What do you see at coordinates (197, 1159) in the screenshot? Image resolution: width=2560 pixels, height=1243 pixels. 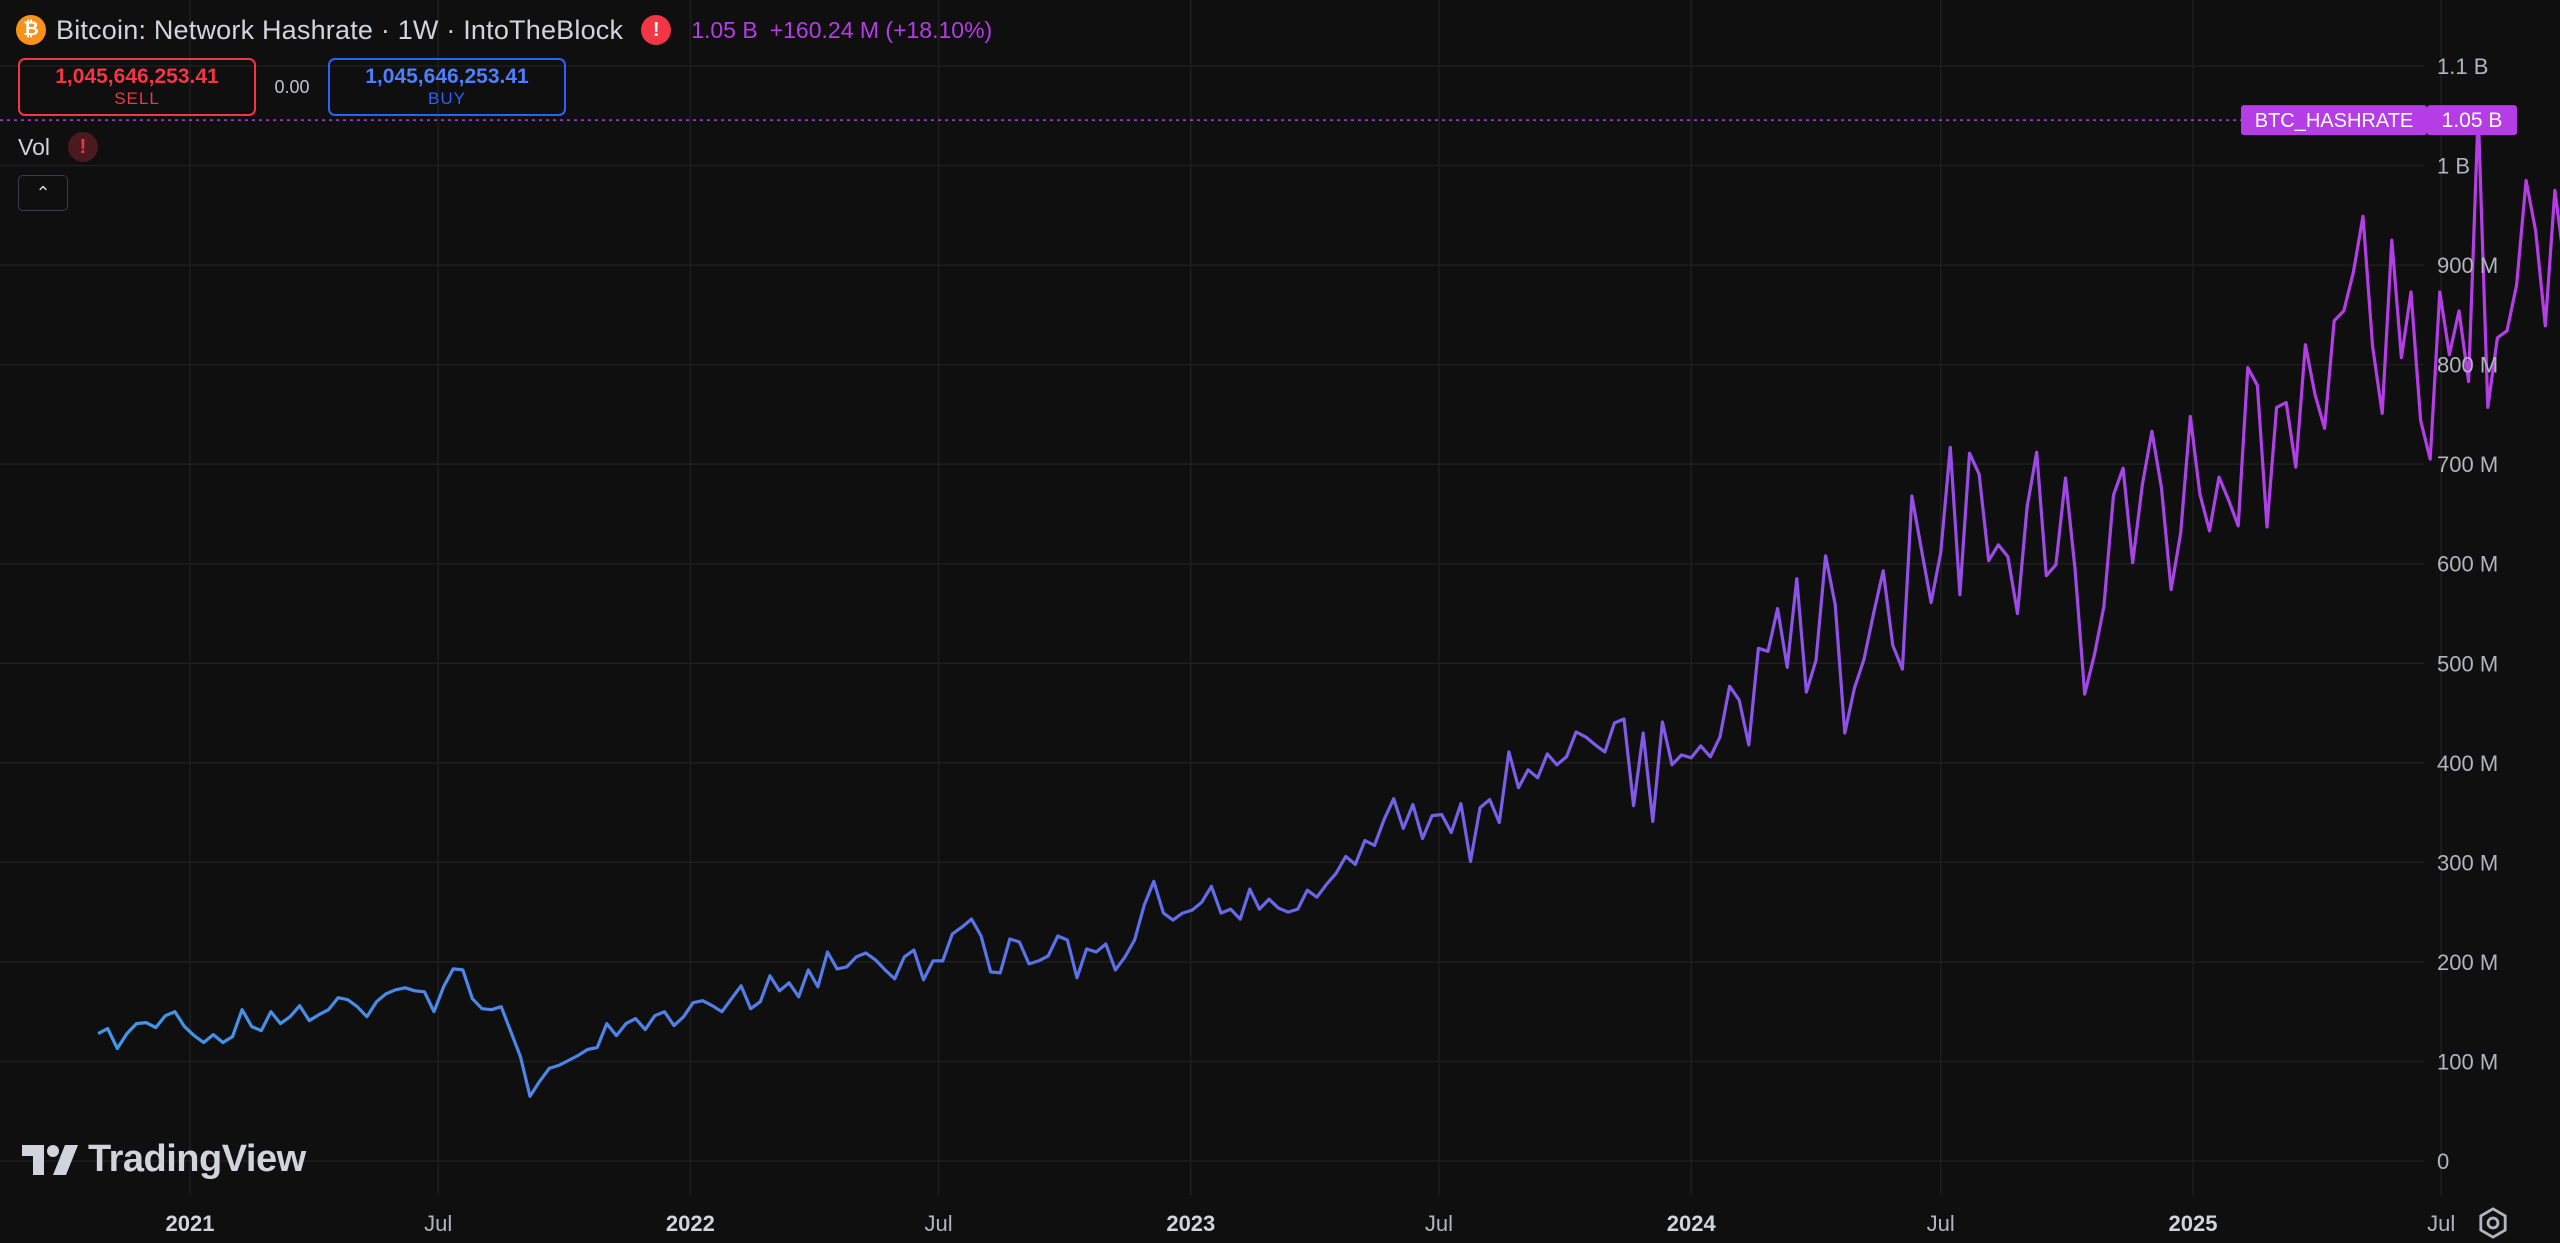 I see `logo-text: TradingView` at bounding box center [197, 1159].